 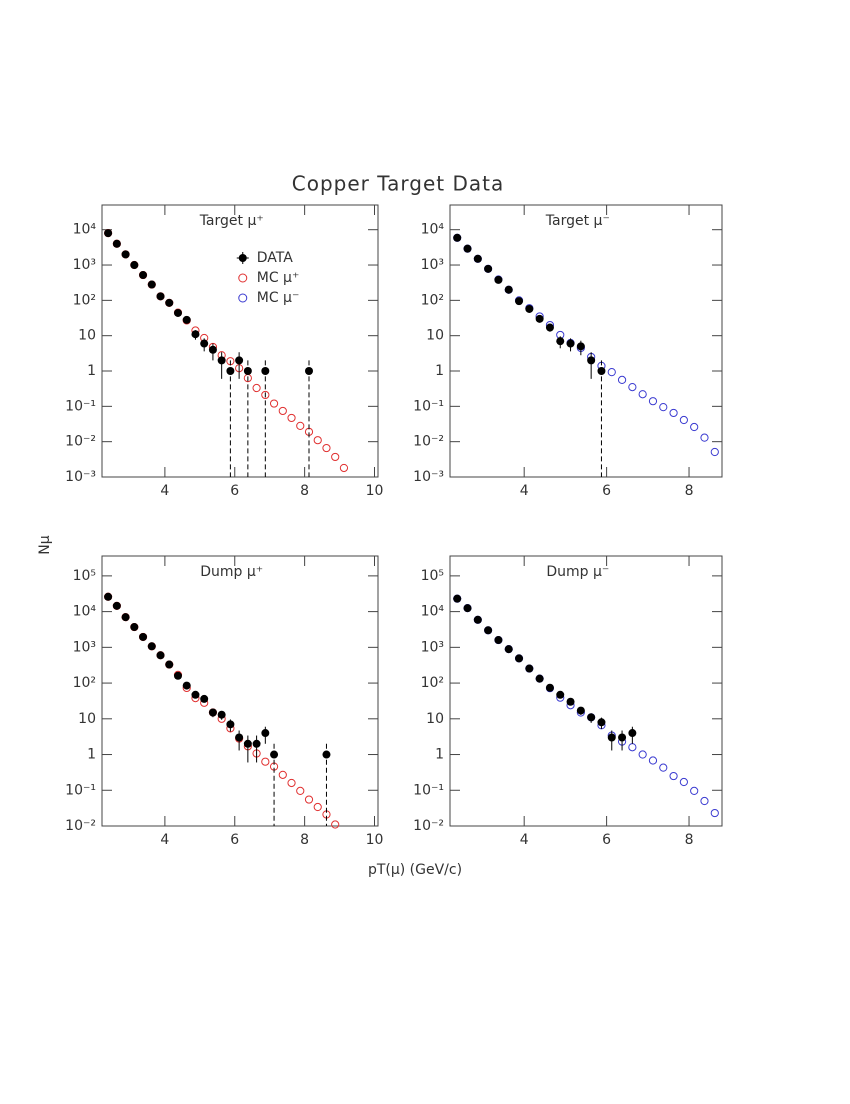 I want to click on y-tick-label: 10⁻³, so click(x=428, y=477).